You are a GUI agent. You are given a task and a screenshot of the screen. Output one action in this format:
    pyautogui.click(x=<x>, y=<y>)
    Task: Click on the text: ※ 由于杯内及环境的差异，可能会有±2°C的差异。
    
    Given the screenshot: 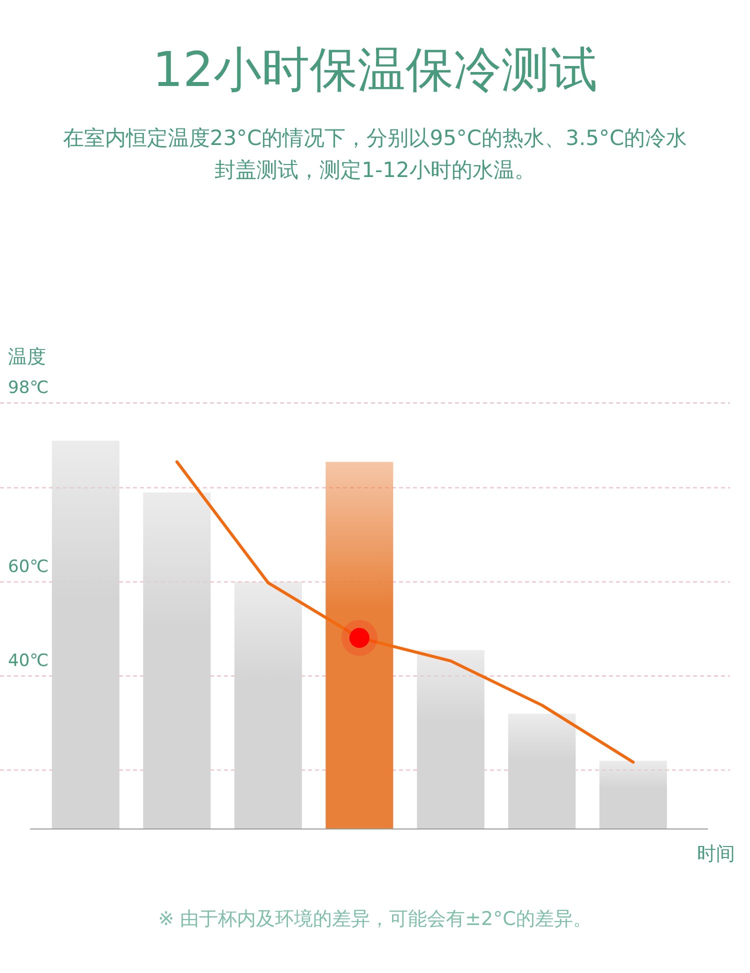 What is the action you would take?
    pyautogui.click(x=375, y=919)
    